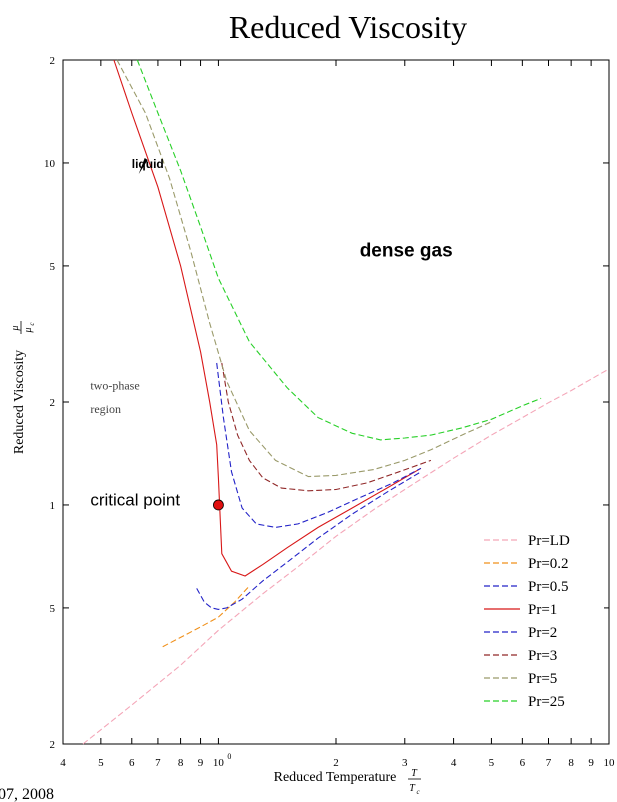  I want to click on x-axis-label-math-den-sub: c, so click(418, 792).